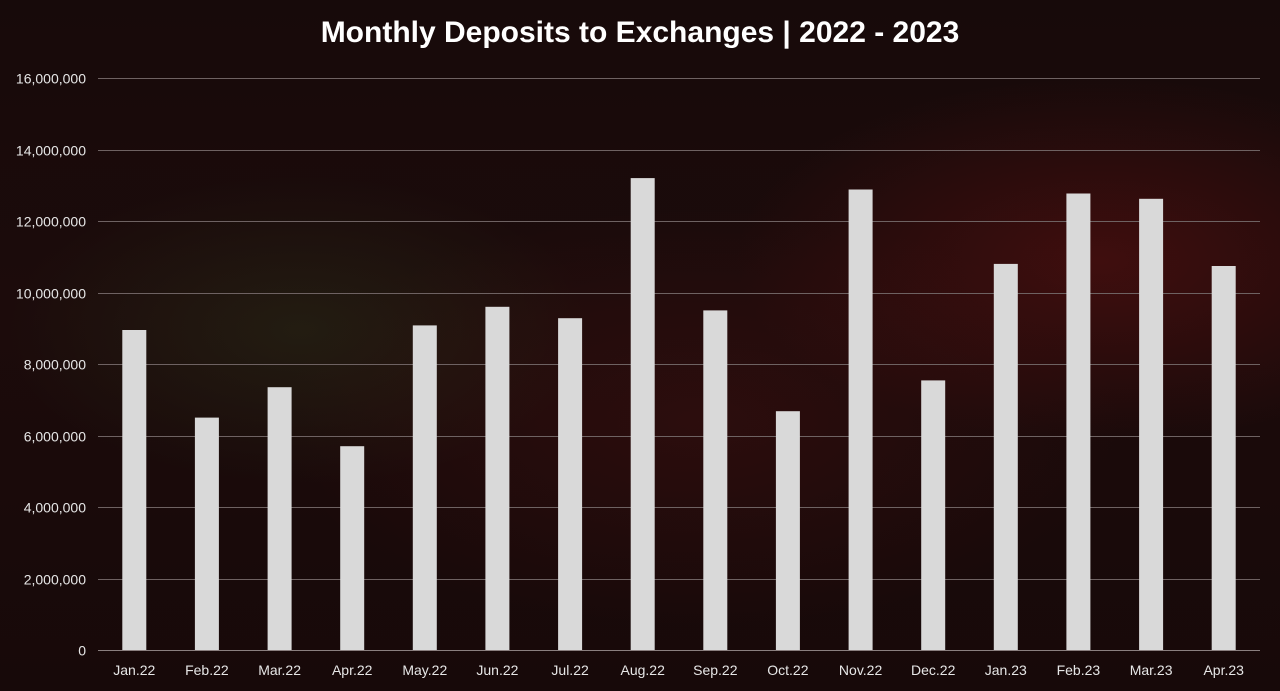  Describe the element at coordinates (82, 651) in the screenshot. I see `y-tick-label: 0` at that location.